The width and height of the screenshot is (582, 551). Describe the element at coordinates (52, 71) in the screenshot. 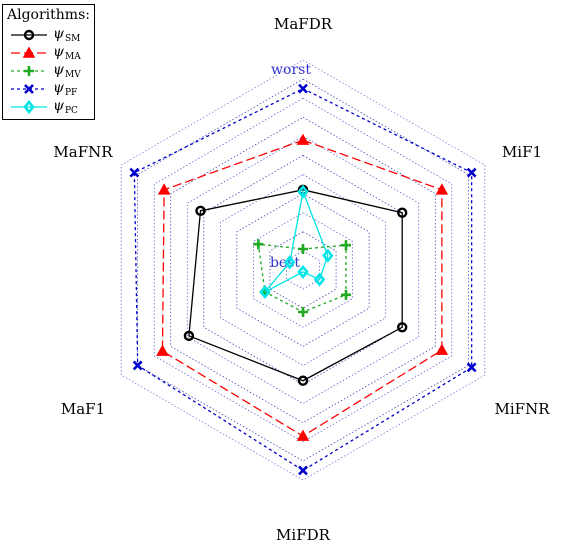

I see `legend-item-mv: ψMV` at that location.